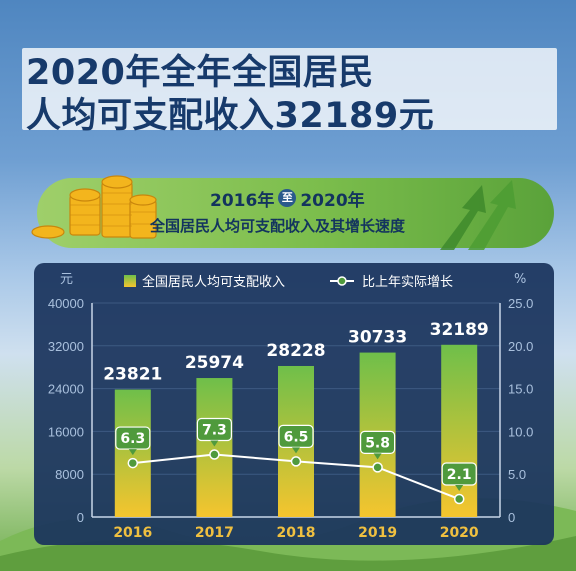 Image resolution: width=576 pixels, height=571 pixels. I want to click on x-tick-label: 2017, so click(214, 533).